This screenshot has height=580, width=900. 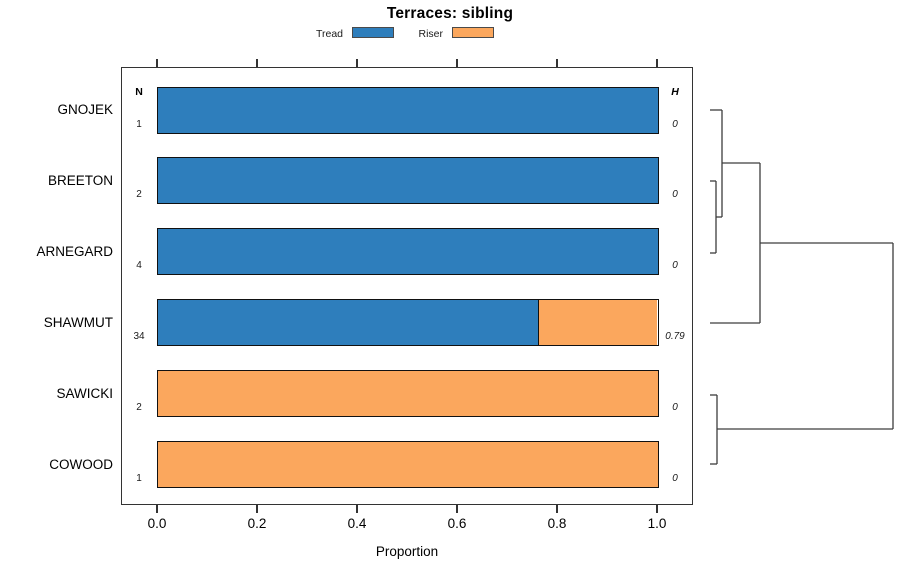 What do you see at coordinates (675, 337) in the screenshot?
I see `h-value: 0.79` at bounding box center [675, 337].